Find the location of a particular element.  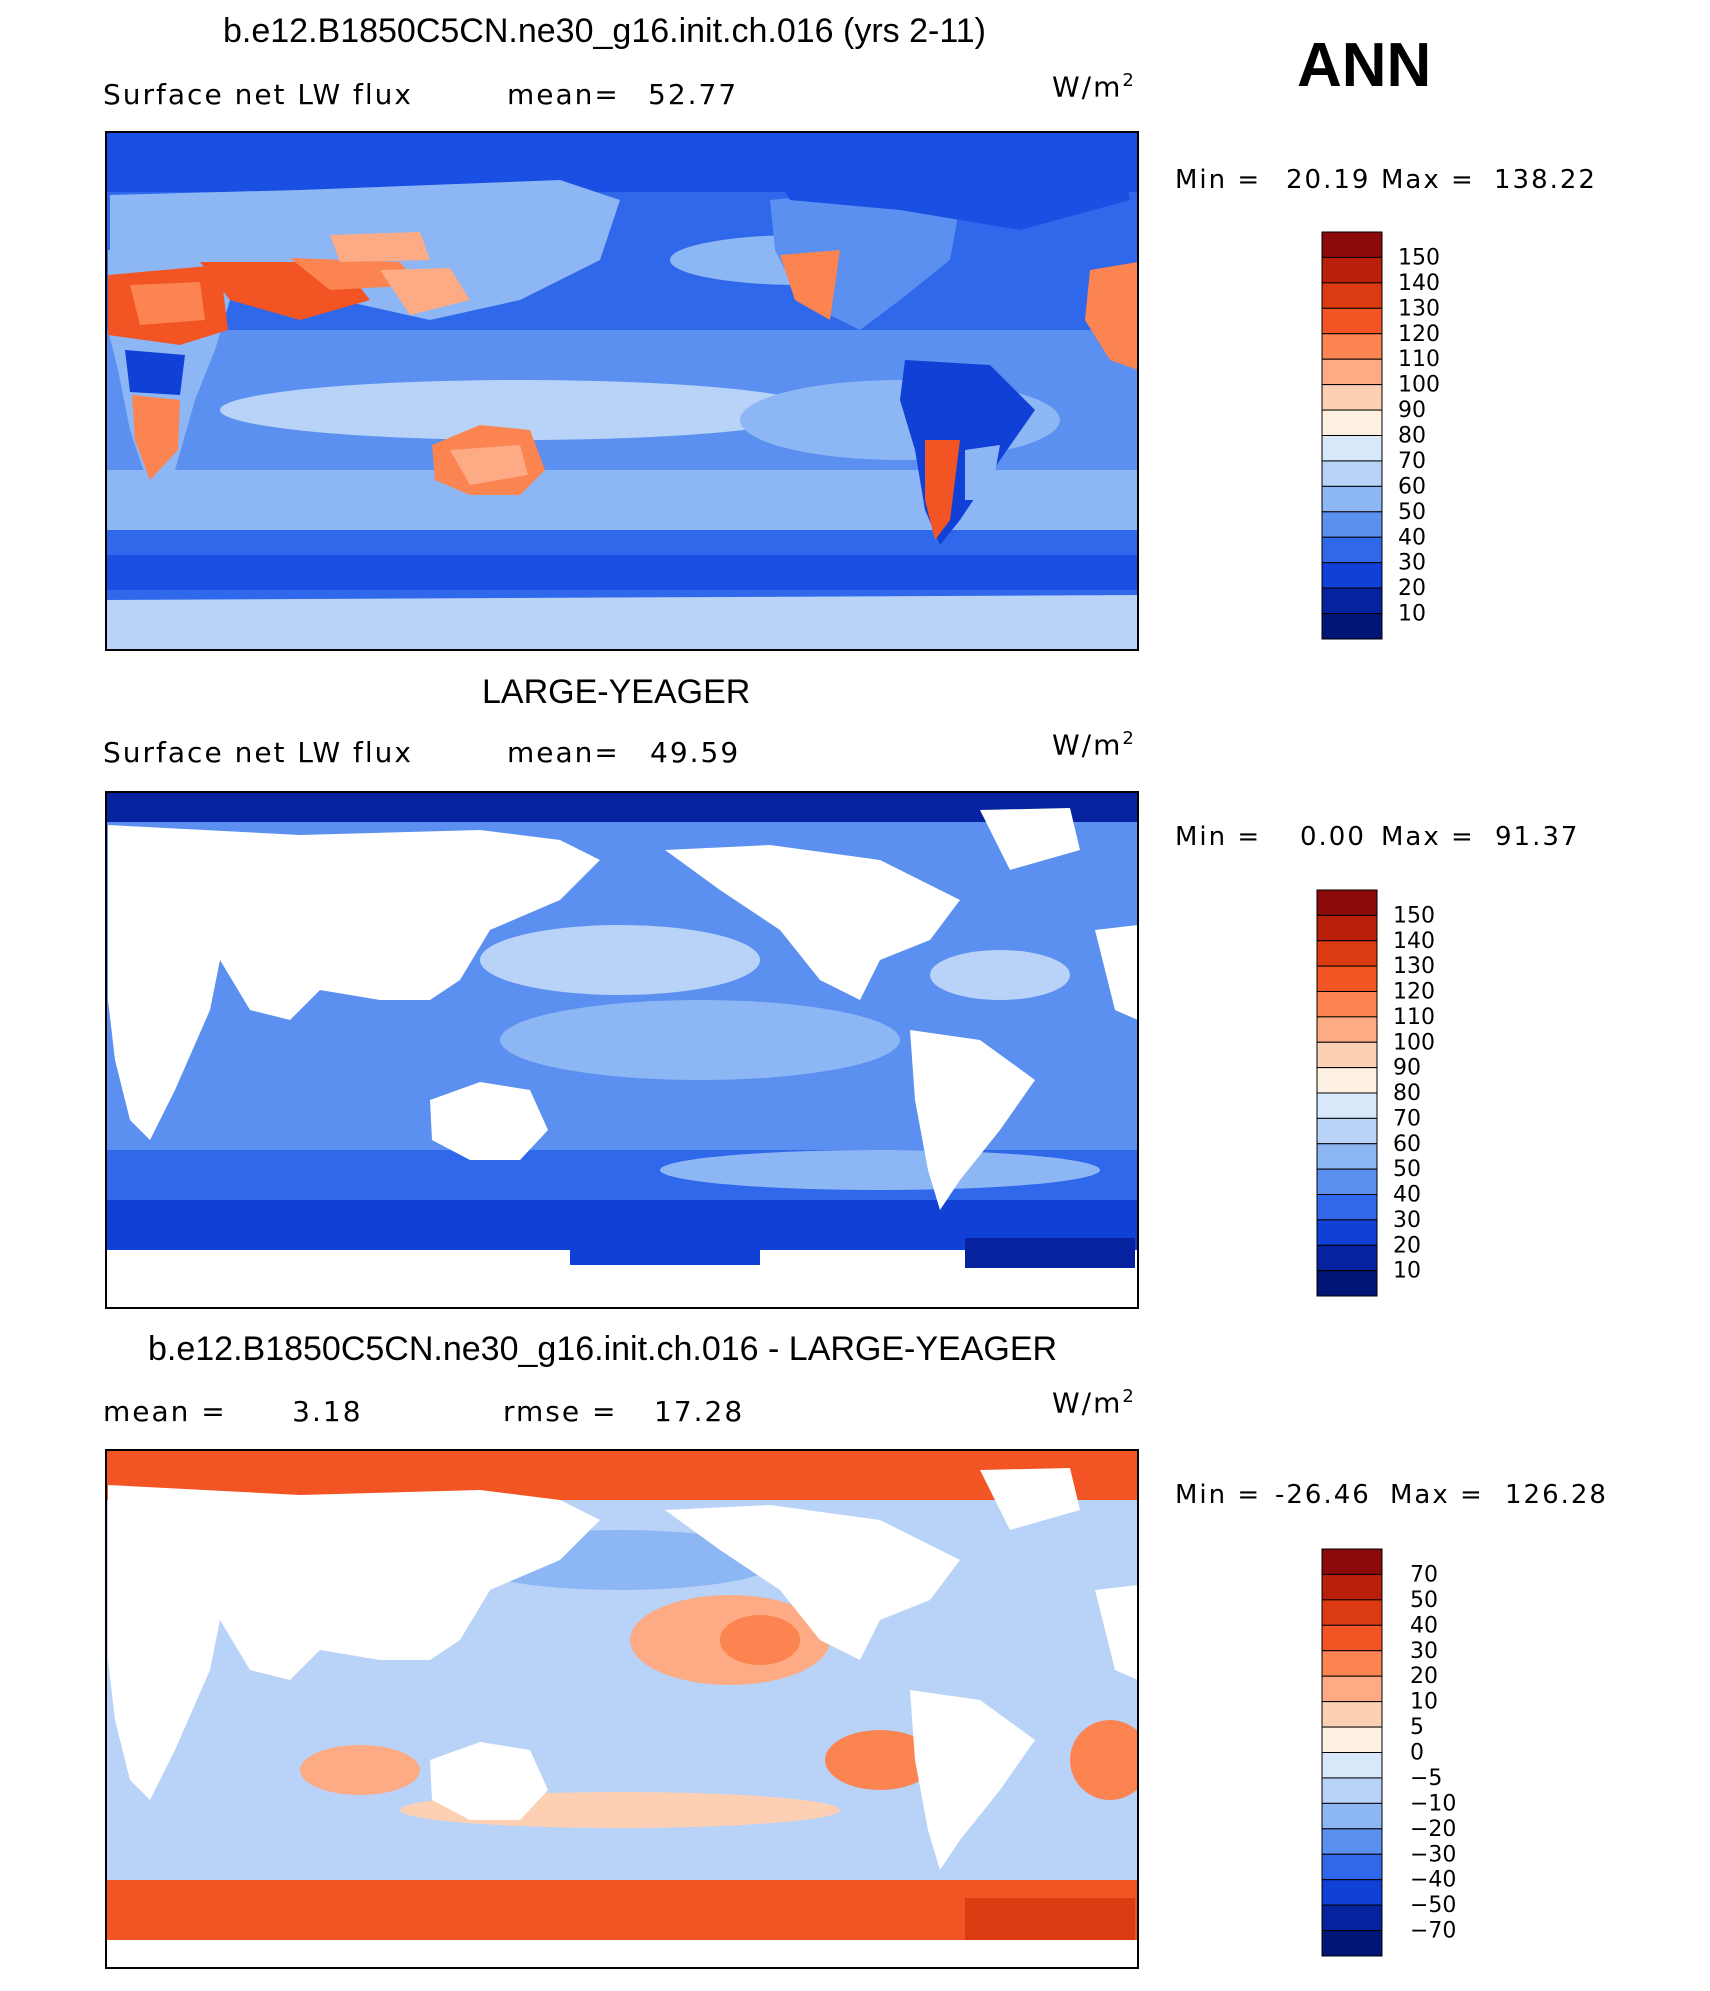

colorbar-tick-label: −5 is located at coordinates (1426, 1778).